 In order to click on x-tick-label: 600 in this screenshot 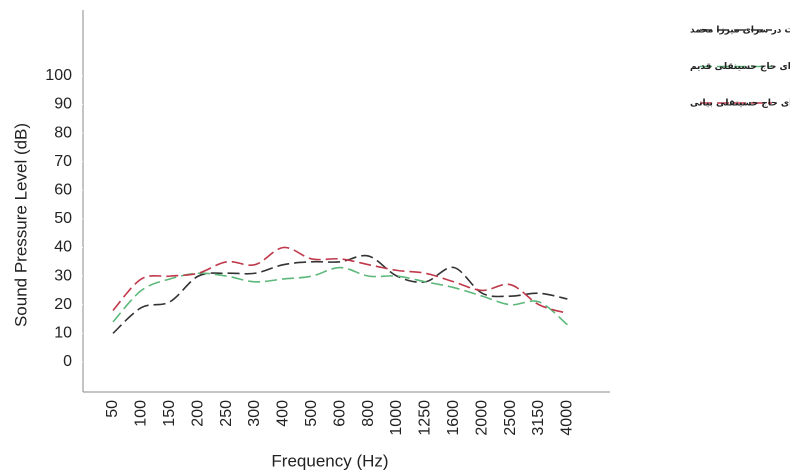, I will do `click(339, 413)`.